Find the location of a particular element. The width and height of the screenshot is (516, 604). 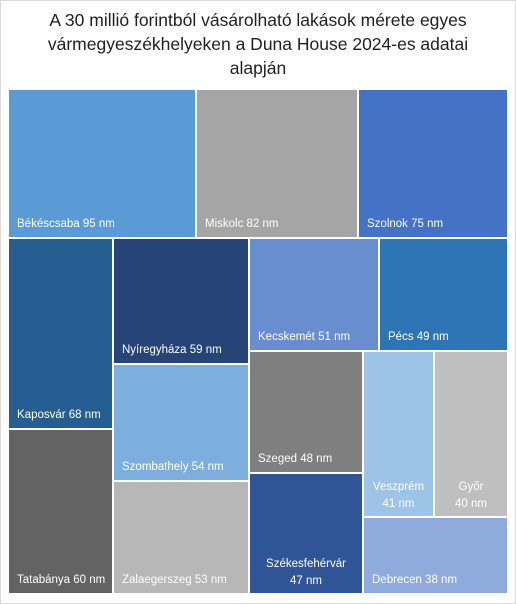

tile-rect-szeged is located at coordinates (306, 412).